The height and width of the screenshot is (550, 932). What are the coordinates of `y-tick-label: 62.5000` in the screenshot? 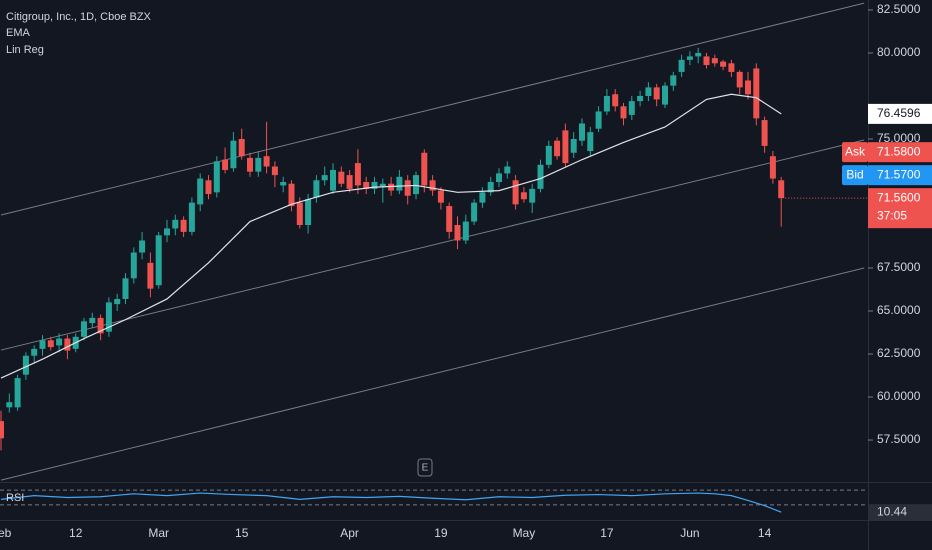 It's located at (899, 353).